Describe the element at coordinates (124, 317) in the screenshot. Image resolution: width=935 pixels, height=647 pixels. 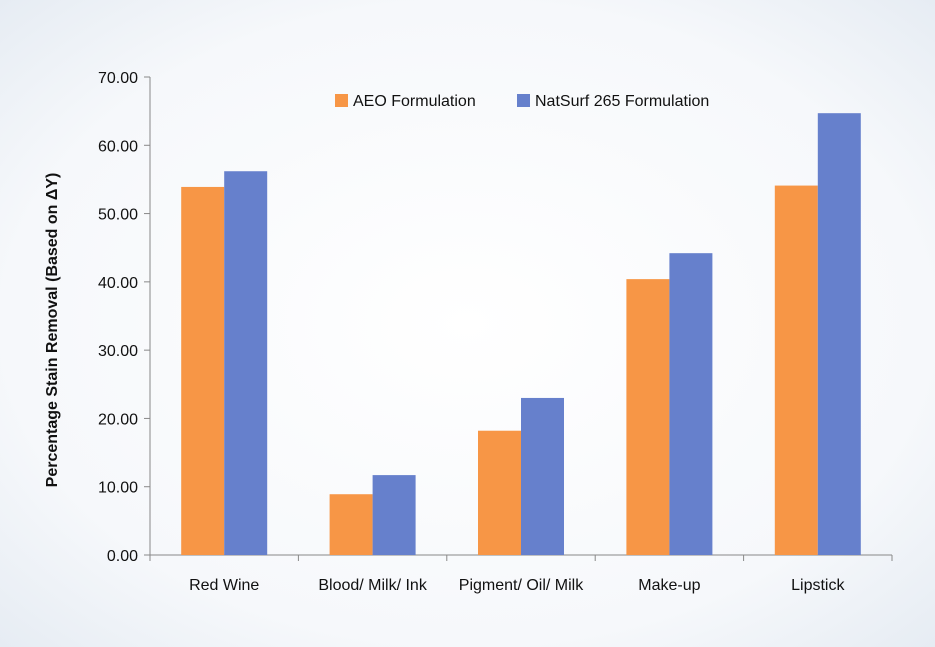
I see `y-axis: 0.00 10.00 20.00 30.00 40.00 50.00 60.00 70.00` at that location.